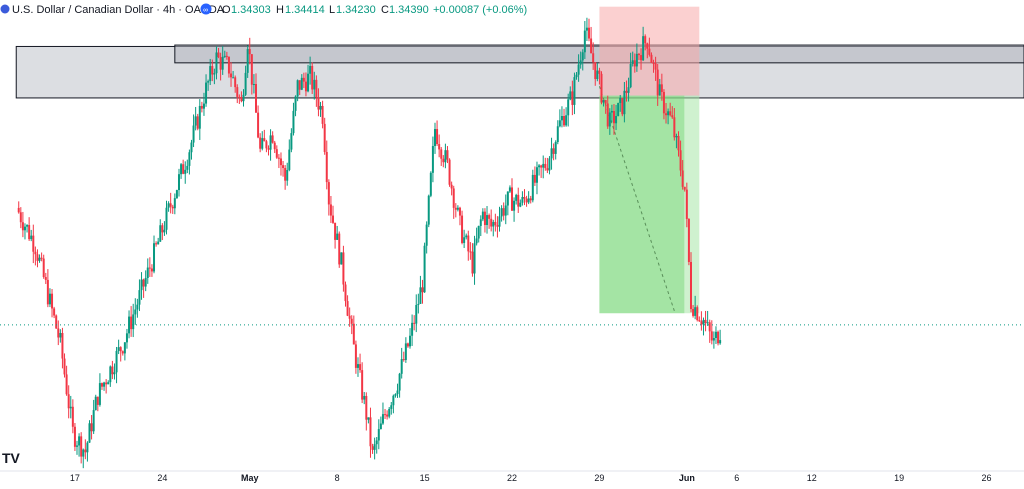 This screenshot has height=489, width=1024. What do you see at coordinates (206, 9) in the screenshot?
I see `eye-icon` at bounding box center [206, 9].